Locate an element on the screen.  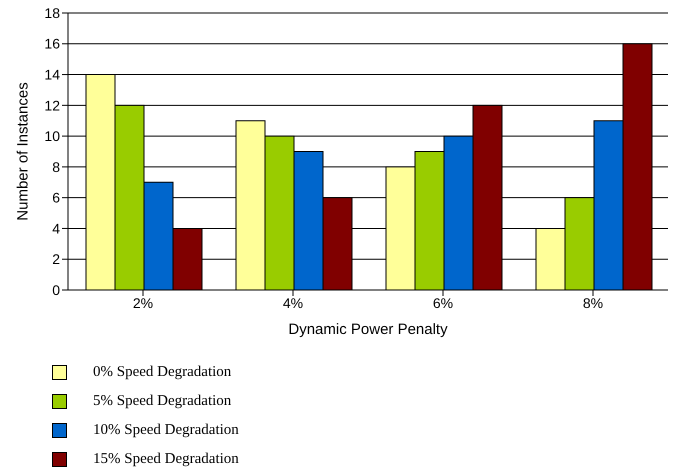
legend-label: 0% Speed Degradation is located at coordinates (162, 372).